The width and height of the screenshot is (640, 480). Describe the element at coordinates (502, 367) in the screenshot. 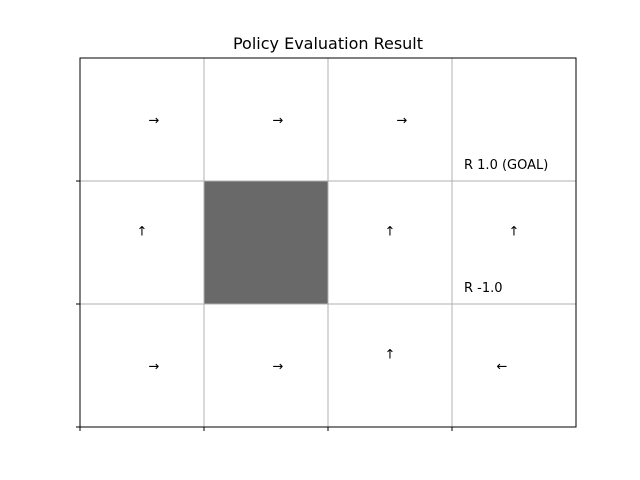

I see `policy-arrow: ←` at that location.